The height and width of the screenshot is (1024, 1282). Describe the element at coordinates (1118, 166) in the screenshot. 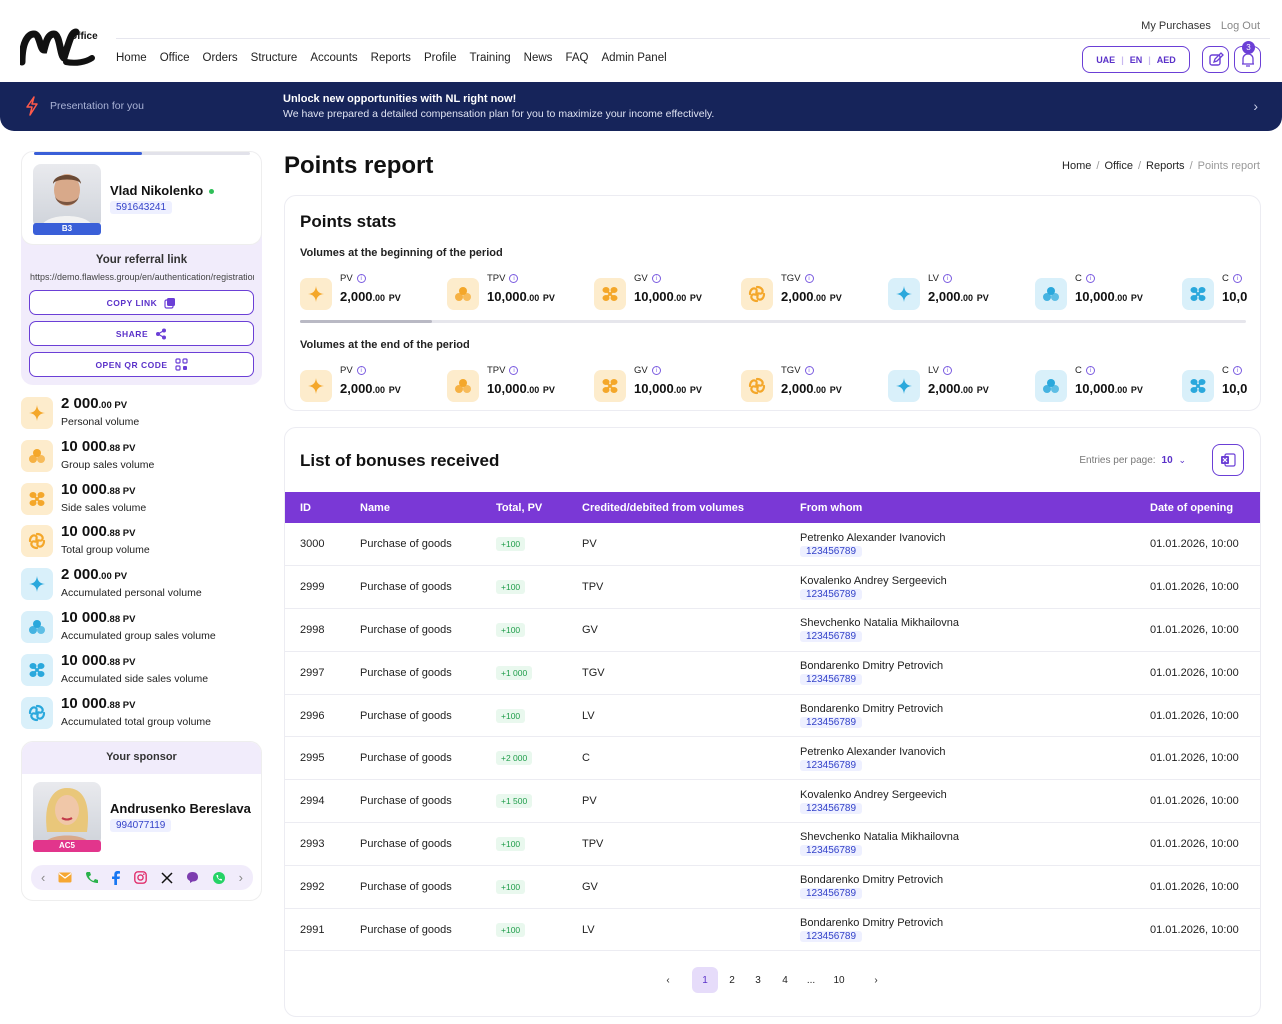

I see `breadcrumb-office: Office` at that location.